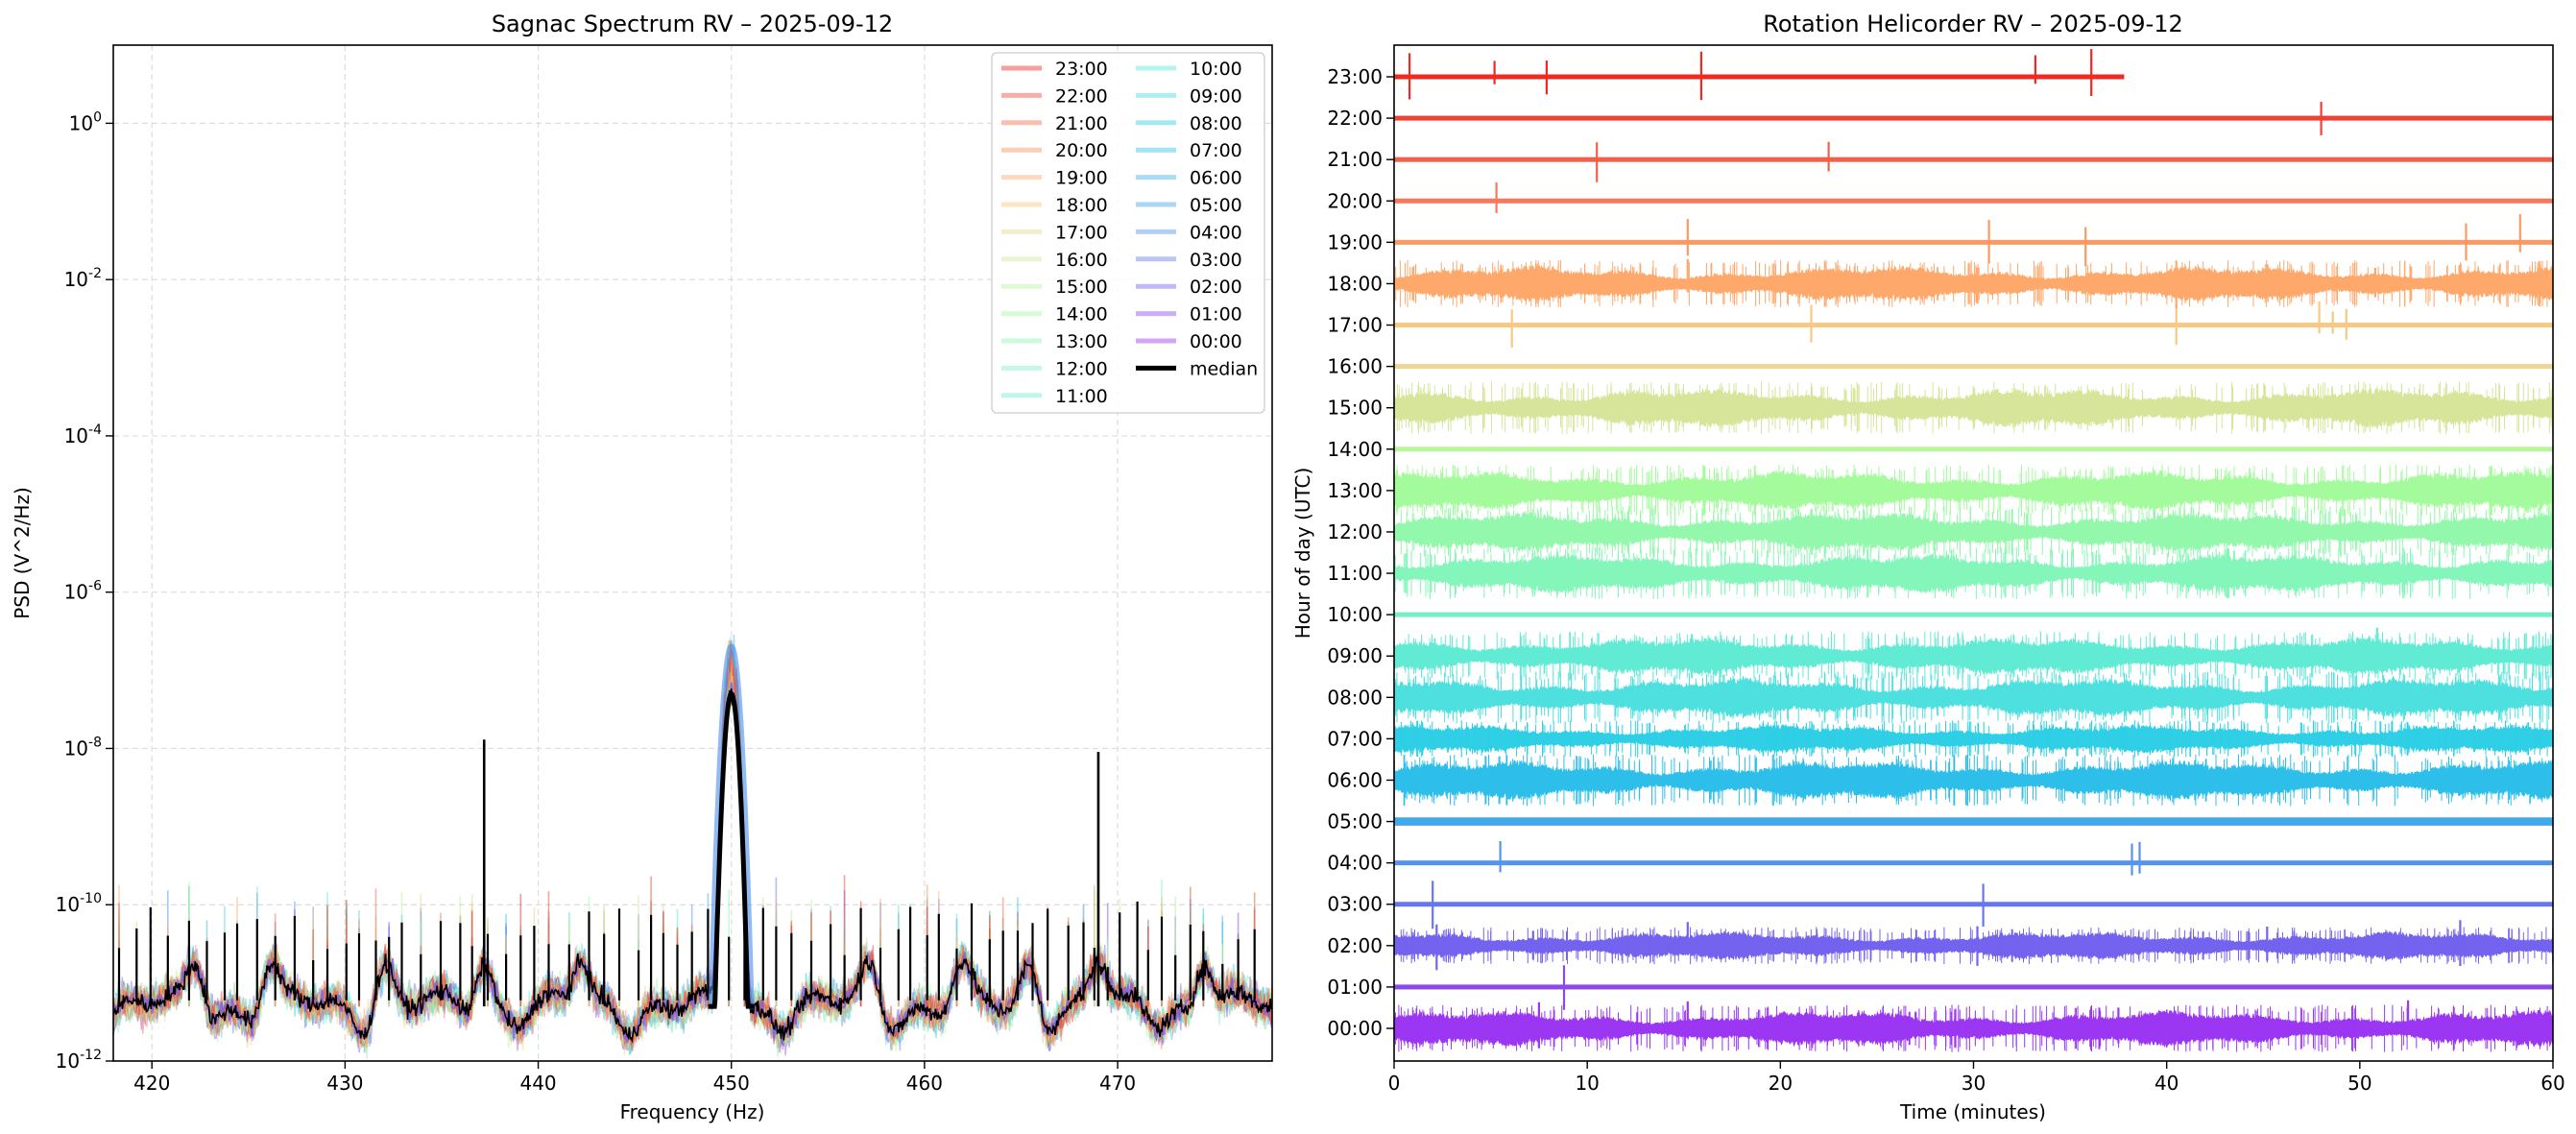 The height and width of the screenshot is (1134, 2576). Describe the element at coordinates (1355, 614) in the screenshot. I see `helicorder-y-tick-label: 10:00` at that location.